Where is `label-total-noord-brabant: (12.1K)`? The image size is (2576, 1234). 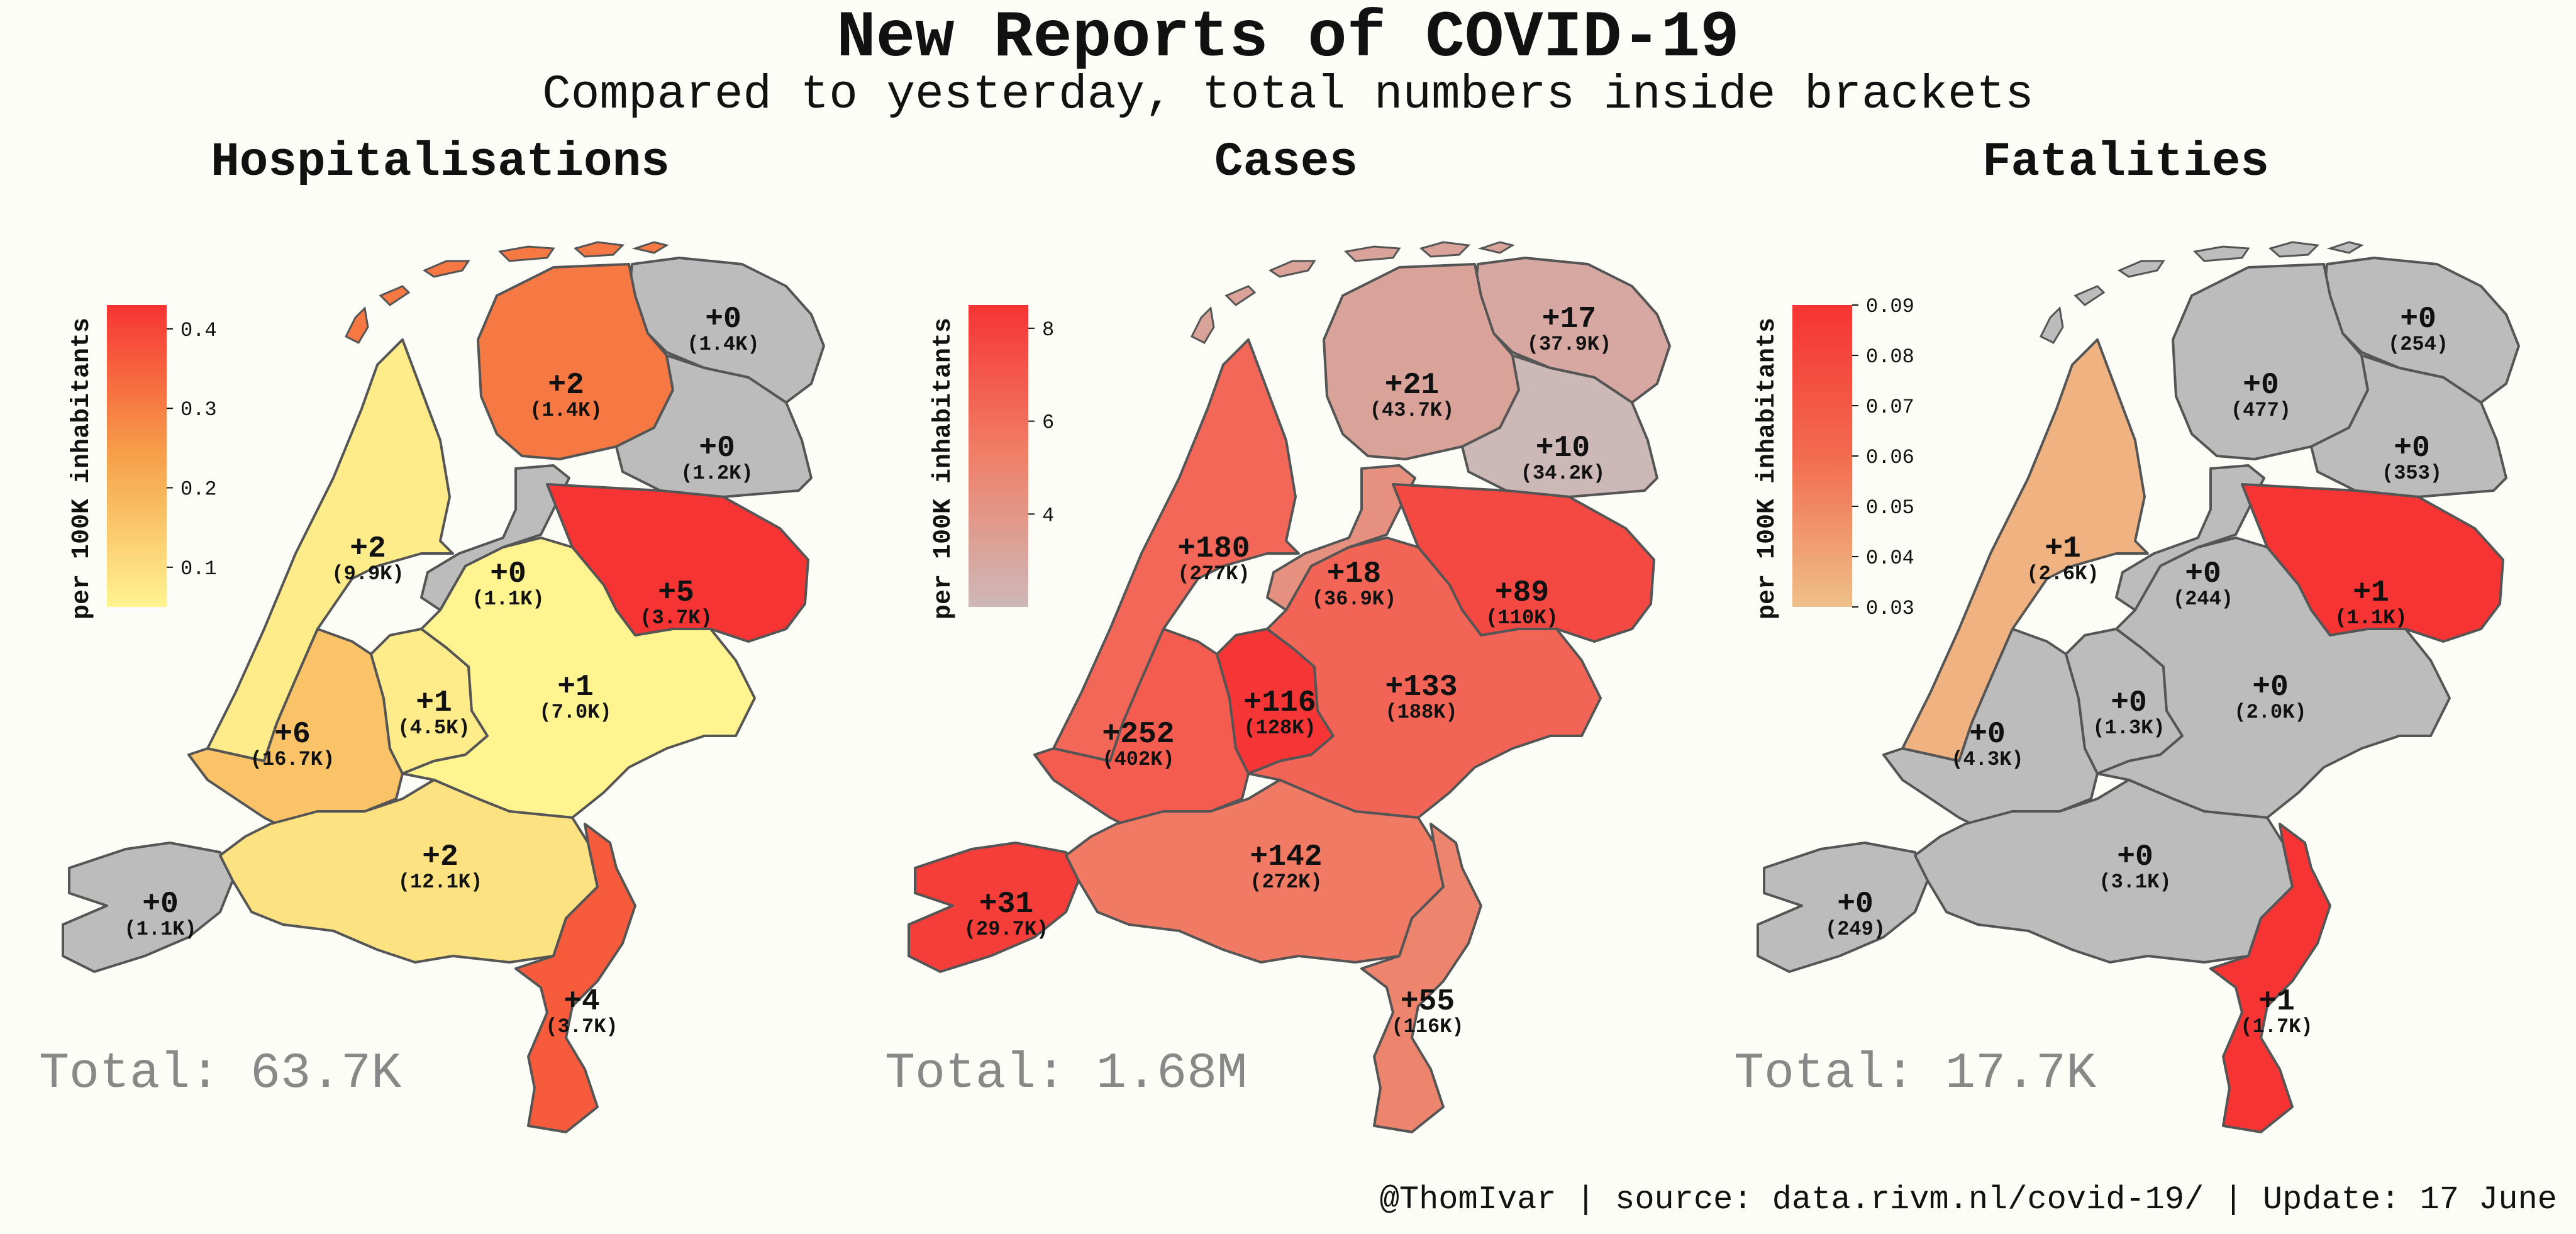 label-total-noord-brabant: (12.1K) is located at coordinates (440, 882).